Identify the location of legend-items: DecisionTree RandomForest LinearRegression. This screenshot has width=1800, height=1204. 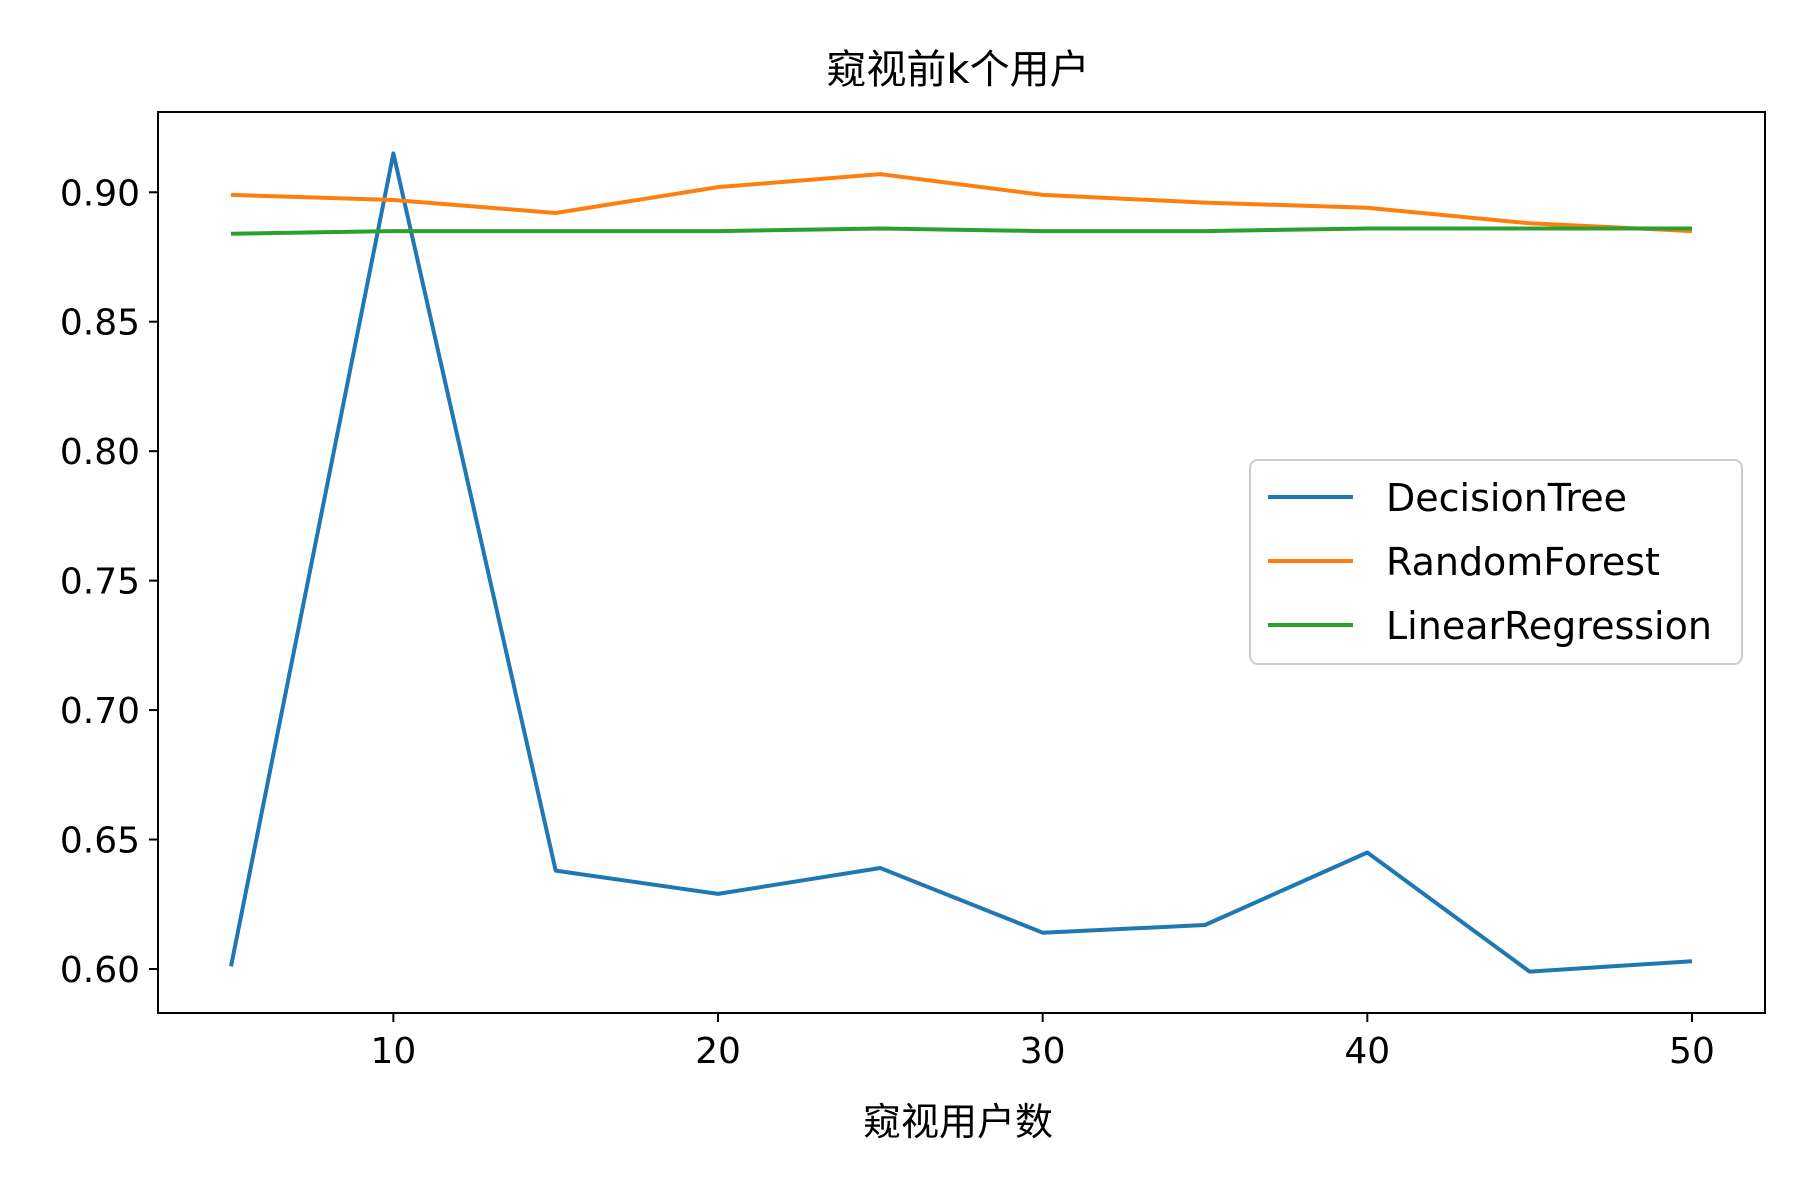
(1490, 562).